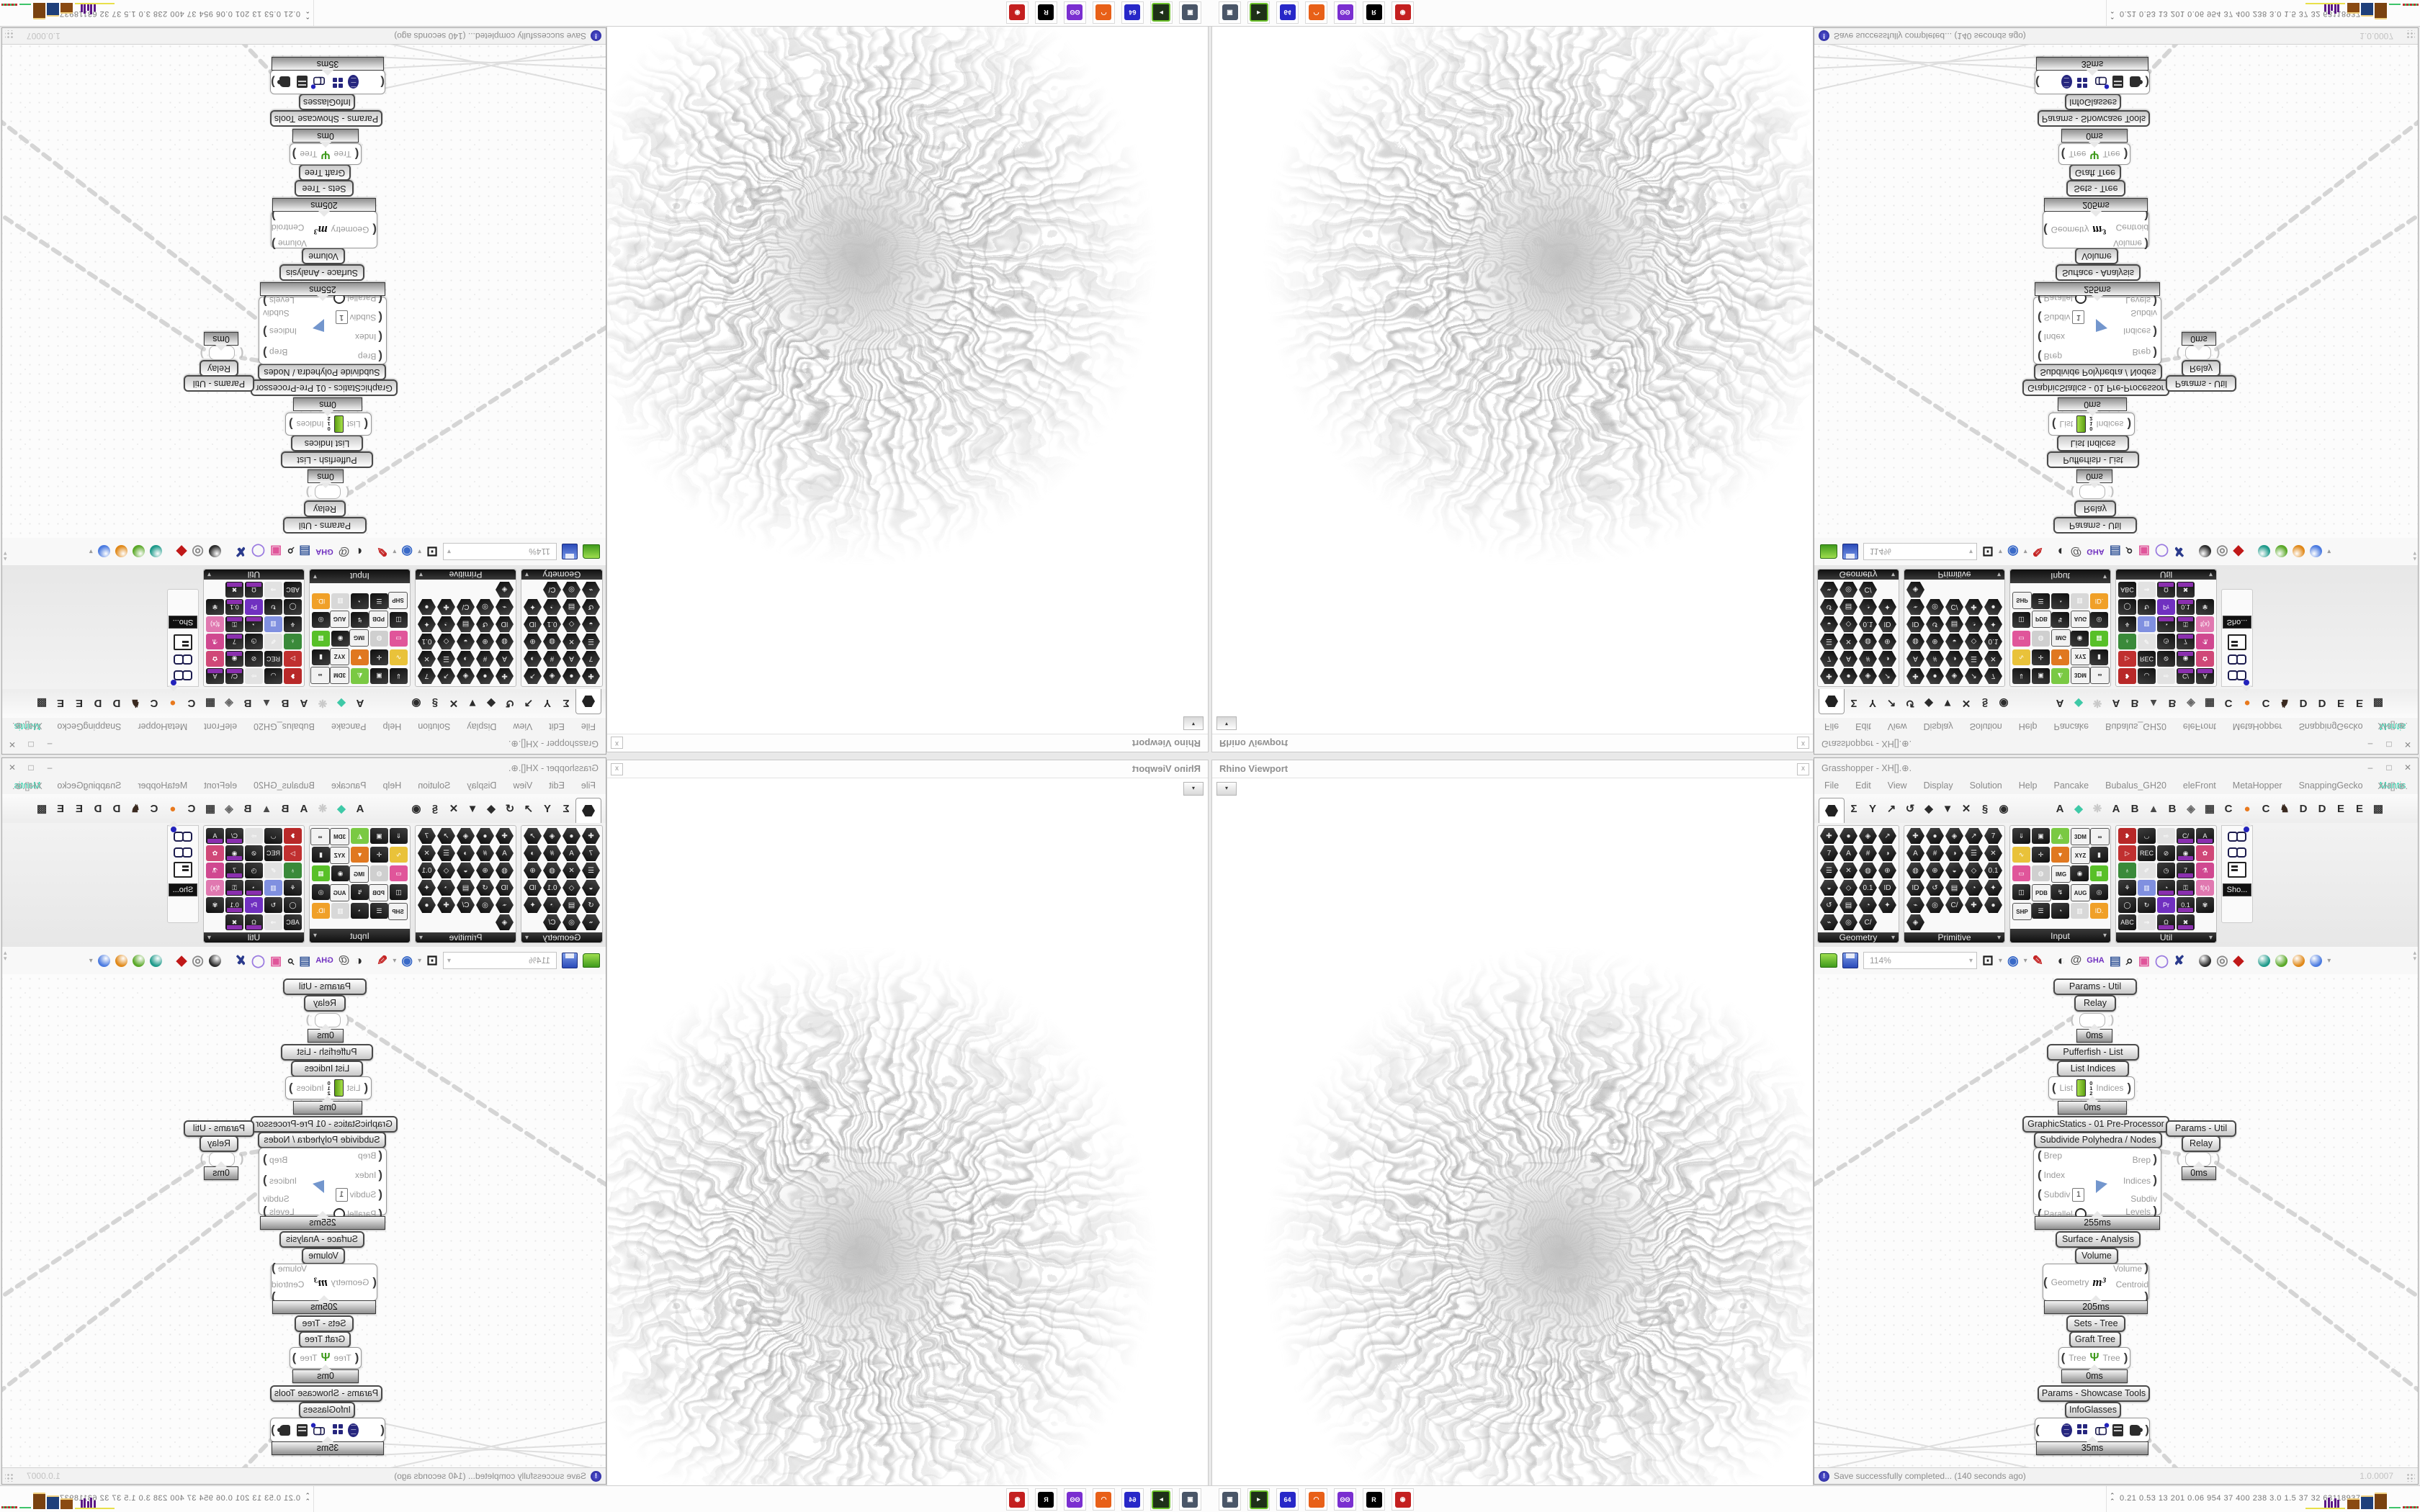 This screenshot has width=2420, height=1512. Describe the element at coordinates (1828, 551) in the screenshot. I see `open-file-button` at that location.